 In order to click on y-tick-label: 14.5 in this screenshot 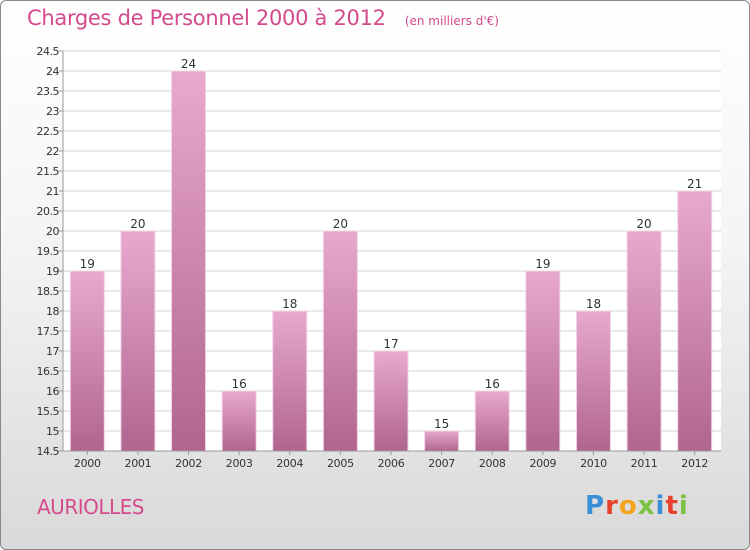, I will do `click(48, 451)`.